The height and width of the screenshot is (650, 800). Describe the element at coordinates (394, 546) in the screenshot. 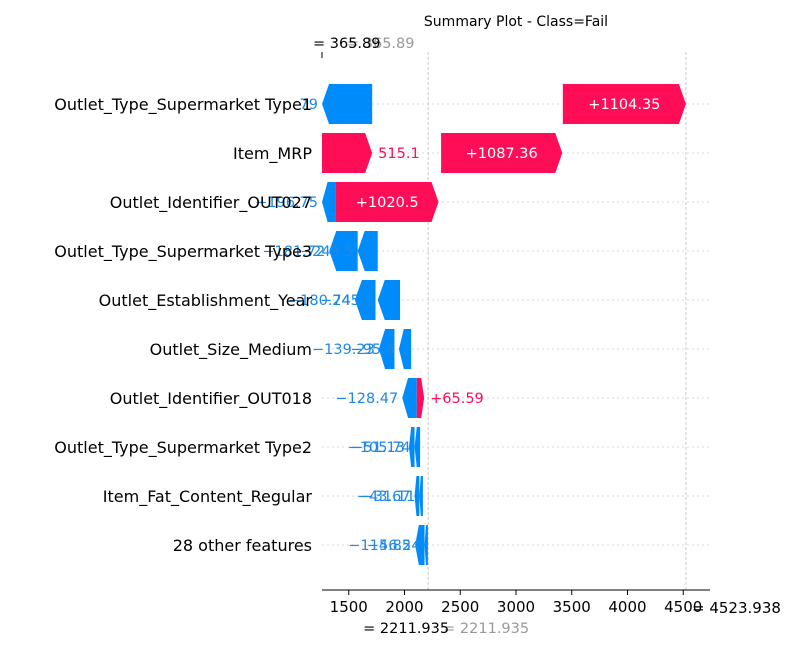

I see `value-label: −56.24` at that location.